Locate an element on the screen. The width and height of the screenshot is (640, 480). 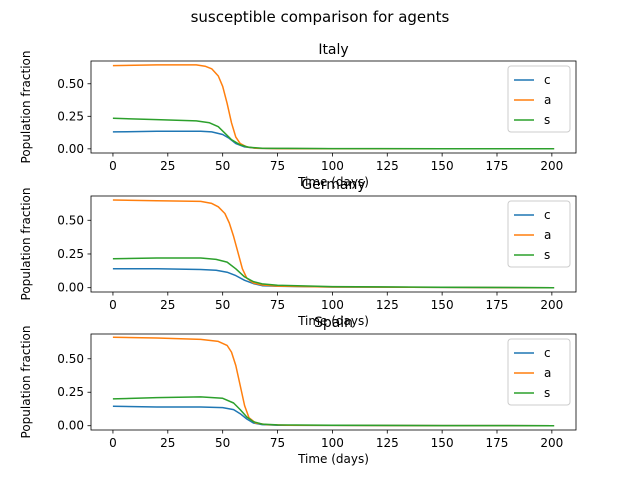
subplot-title: Spain is located at coordinates (333, 323).